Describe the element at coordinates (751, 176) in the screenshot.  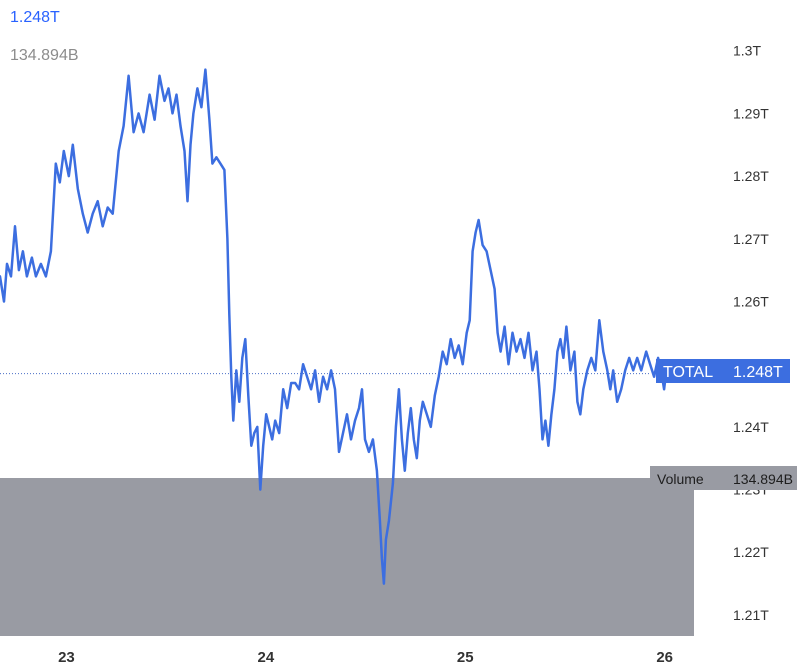
I see `y-tick-label: 1.28T` at that location.